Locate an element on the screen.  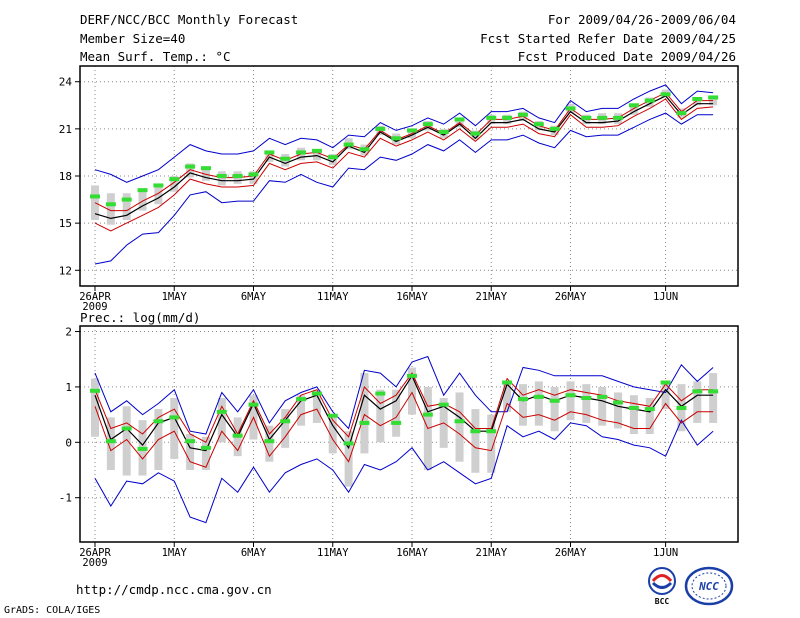
prec-line-lower is located at coordinates (404, 429).